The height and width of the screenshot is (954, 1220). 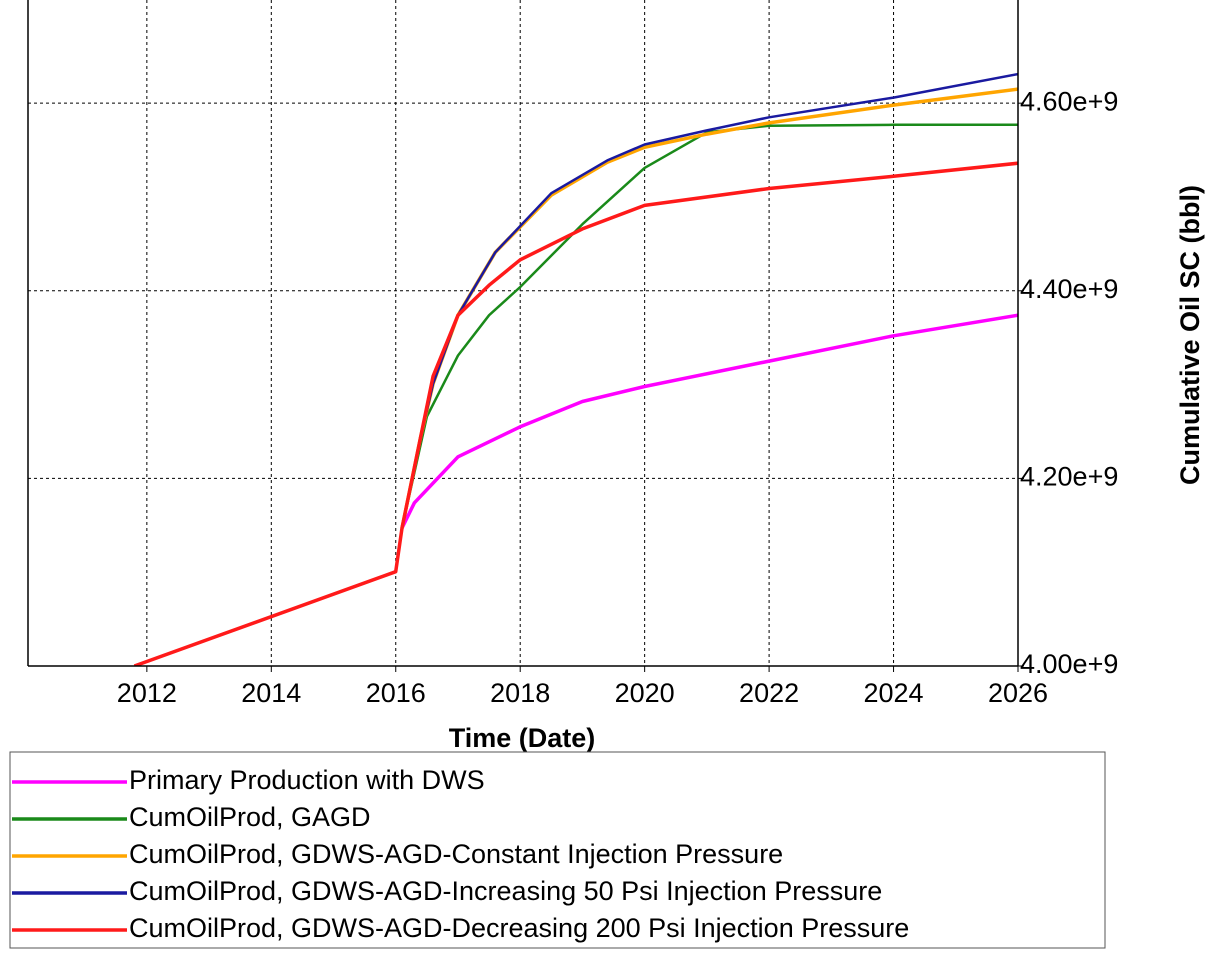 What do you see at coordinates (709, 421) in the screenshot?
I see `series-line` at bounding box center [709, 421].